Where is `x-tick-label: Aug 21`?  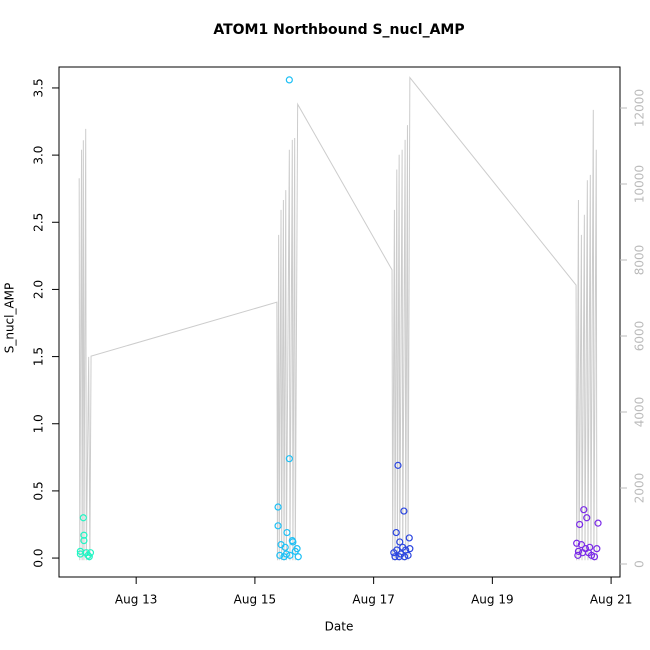 x-tick-label: Aug 21 is located at coordinates (611, 600).